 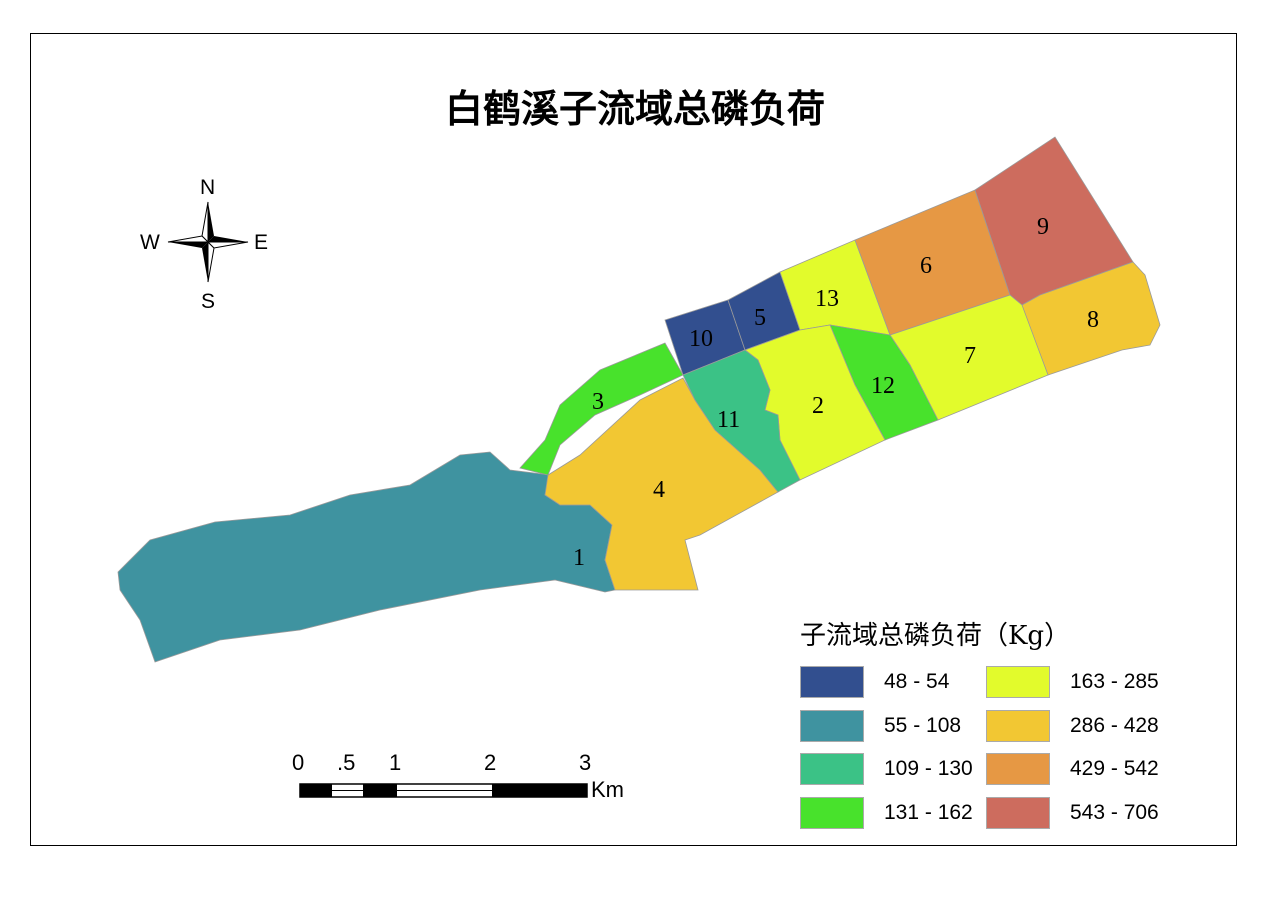 What do you see at coordinates (659, 490) in the screenshot?
I see `subbasin-label-4: 4` at bounding box center [659, 490].